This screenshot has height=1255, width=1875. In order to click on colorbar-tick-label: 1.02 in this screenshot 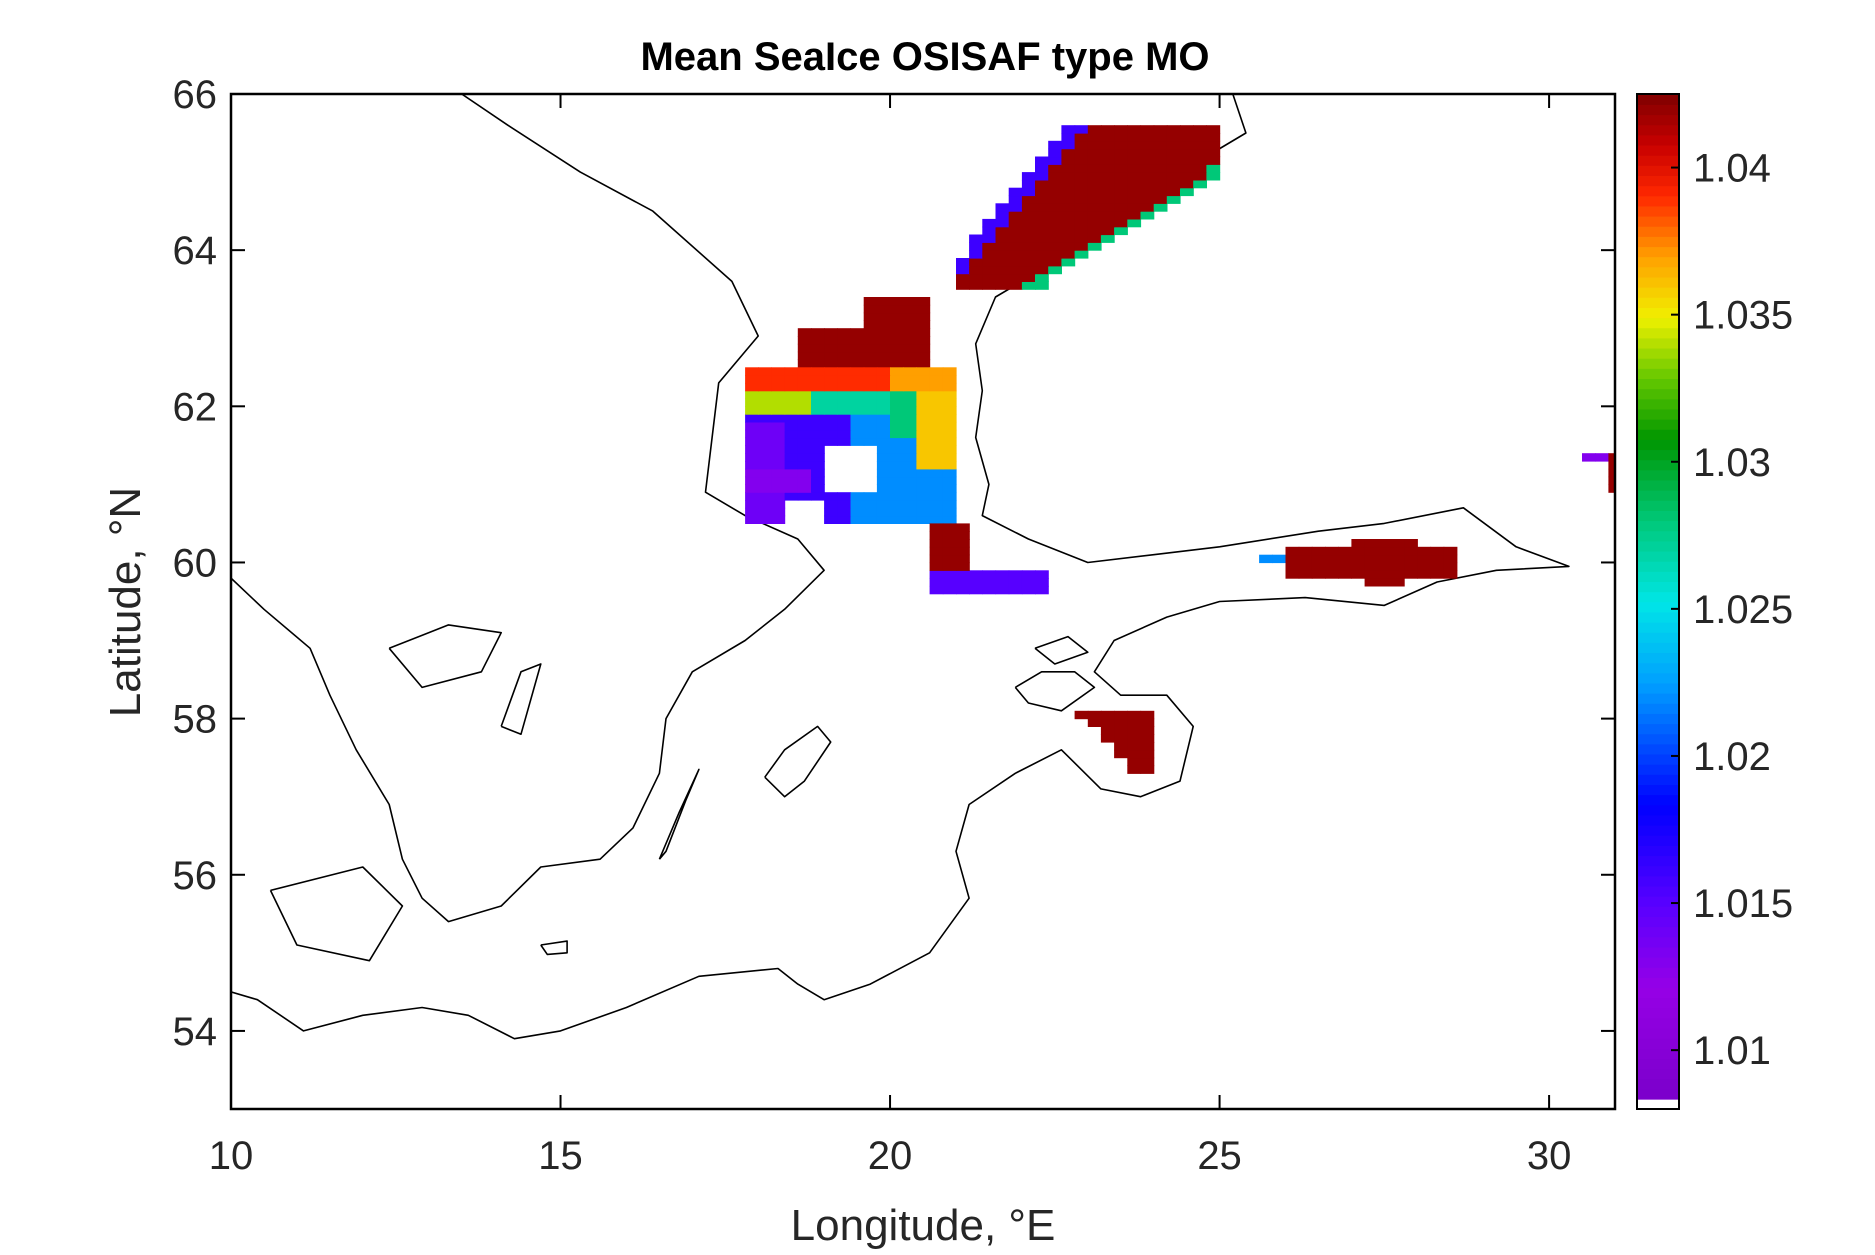, I will do `click(1732, 757)`.